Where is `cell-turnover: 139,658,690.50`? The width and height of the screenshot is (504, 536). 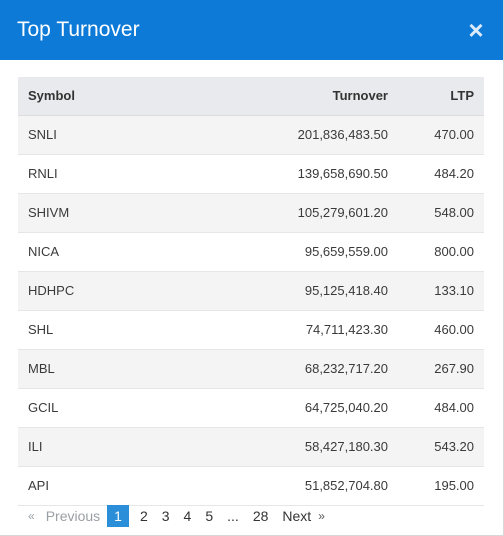 cell-turnover: 139,658,690.50 is located at coordinates (278, 174).